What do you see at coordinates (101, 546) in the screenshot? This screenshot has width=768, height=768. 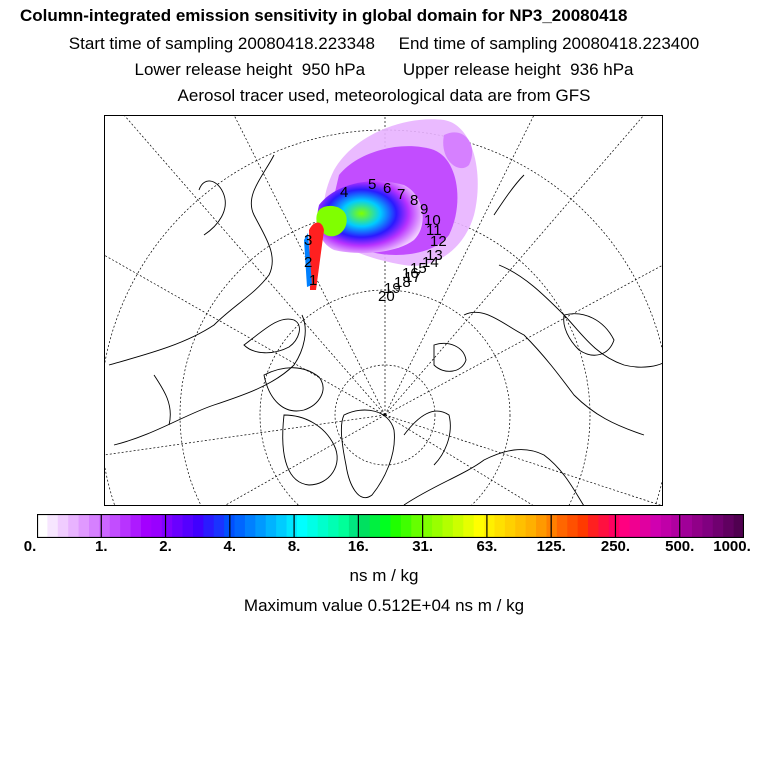 I see `colorbar-tick-label: 1.` at bounding box center [101, 546].